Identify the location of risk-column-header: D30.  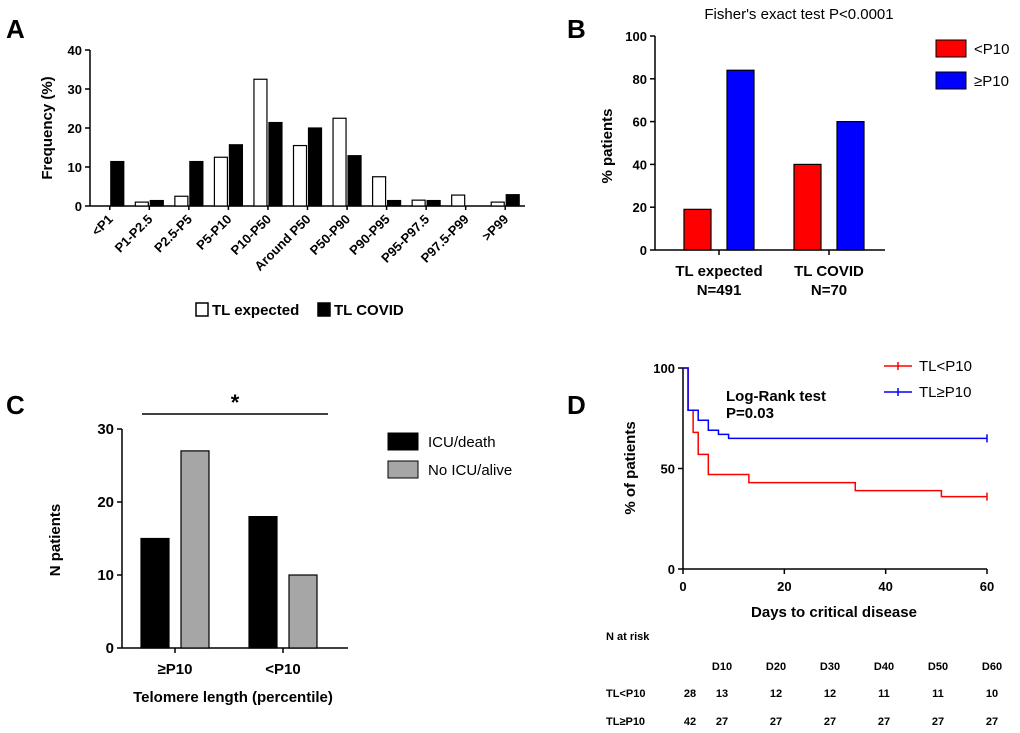
(830, 667).